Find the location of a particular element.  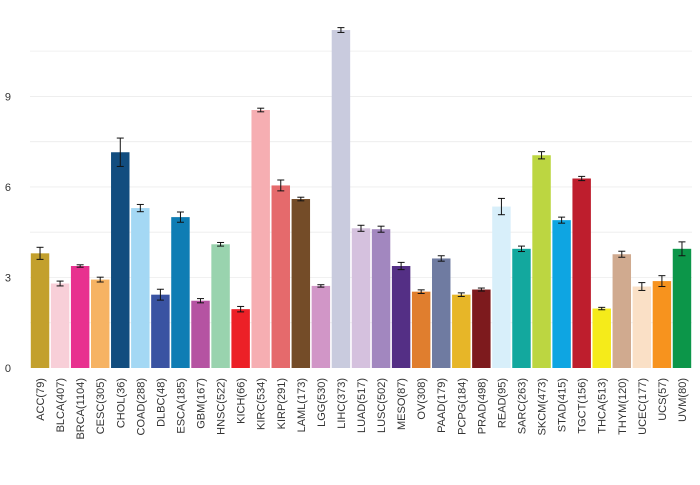

x-tick-label: CHOL(36) is located at coordinates (121, 403).